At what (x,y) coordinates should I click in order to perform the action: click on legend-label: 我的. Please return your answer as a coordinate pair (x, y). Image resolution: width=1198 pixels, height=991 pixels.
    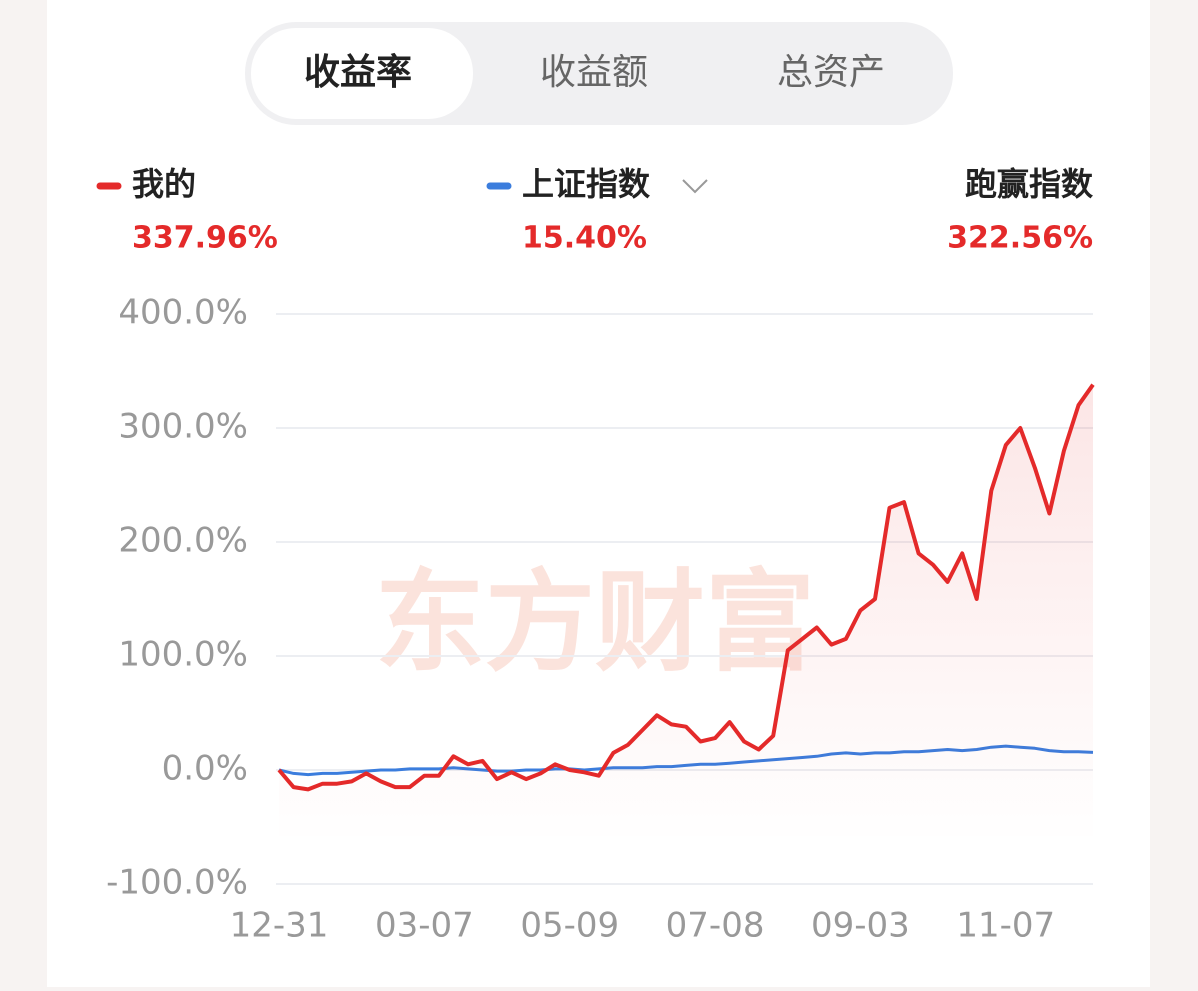
    Looking at the image, I should click on (164, 184).